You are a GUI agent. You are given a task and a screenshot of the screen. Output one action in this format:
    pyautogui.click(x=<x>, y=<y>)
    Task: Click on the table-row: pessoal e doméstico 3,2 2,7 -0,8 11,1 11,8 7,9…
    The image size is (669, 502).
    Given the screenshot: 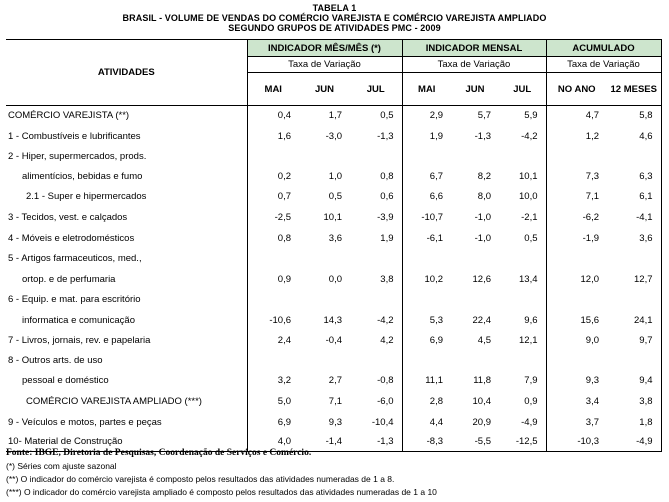 What is the action you would take?
    pyautogui.click(x=334, y=380)
    